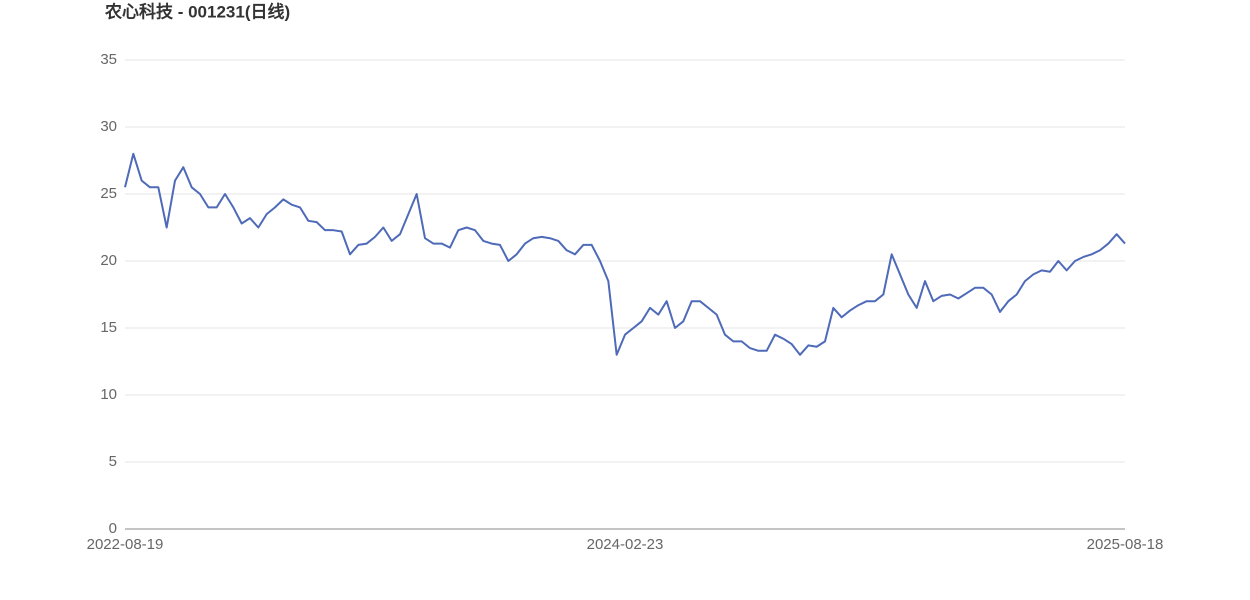  What do you see at coordinates (108, 59) in the screenshot?
I see `y-tick-label: 35` at bounding box center [108, 59].